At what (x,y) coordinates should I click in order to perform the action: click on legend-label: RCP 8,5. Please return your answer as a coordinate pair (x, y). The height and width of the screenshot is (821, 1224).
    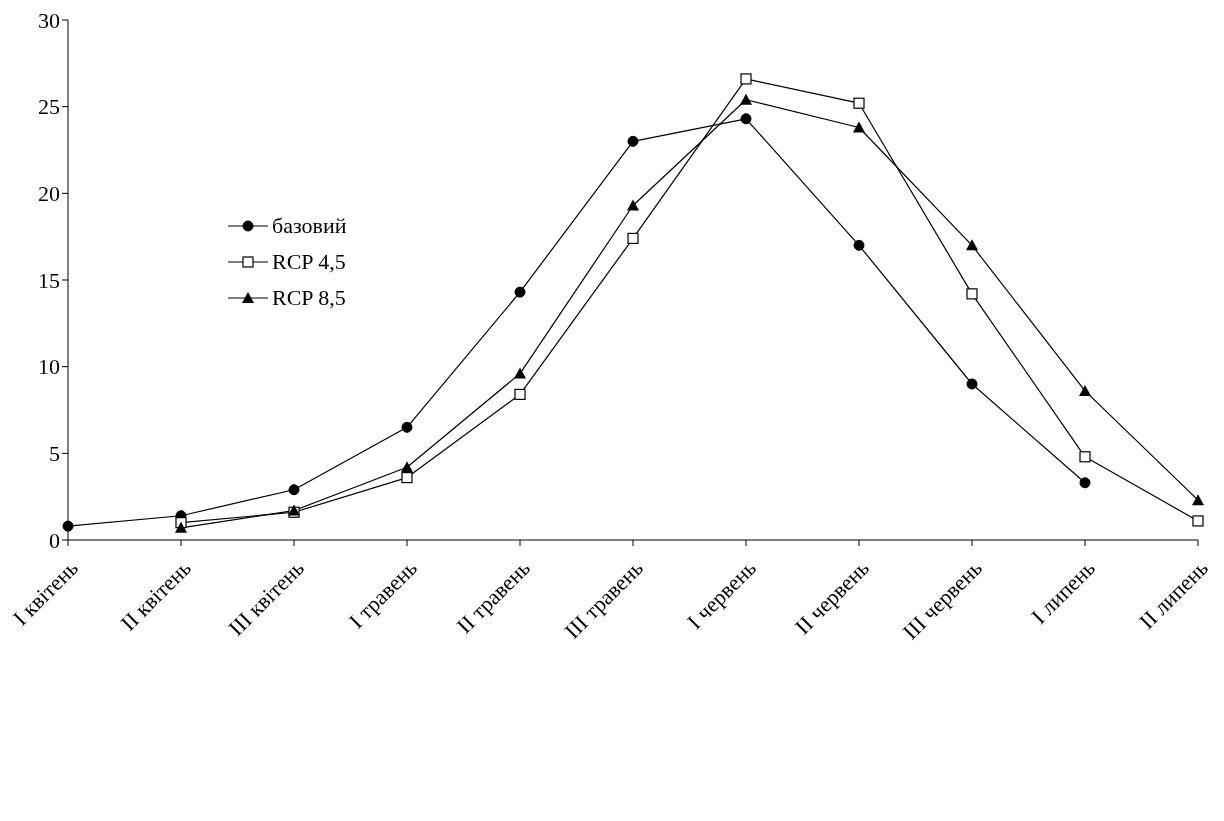
    Looking at the image, I should click on (309, 298).